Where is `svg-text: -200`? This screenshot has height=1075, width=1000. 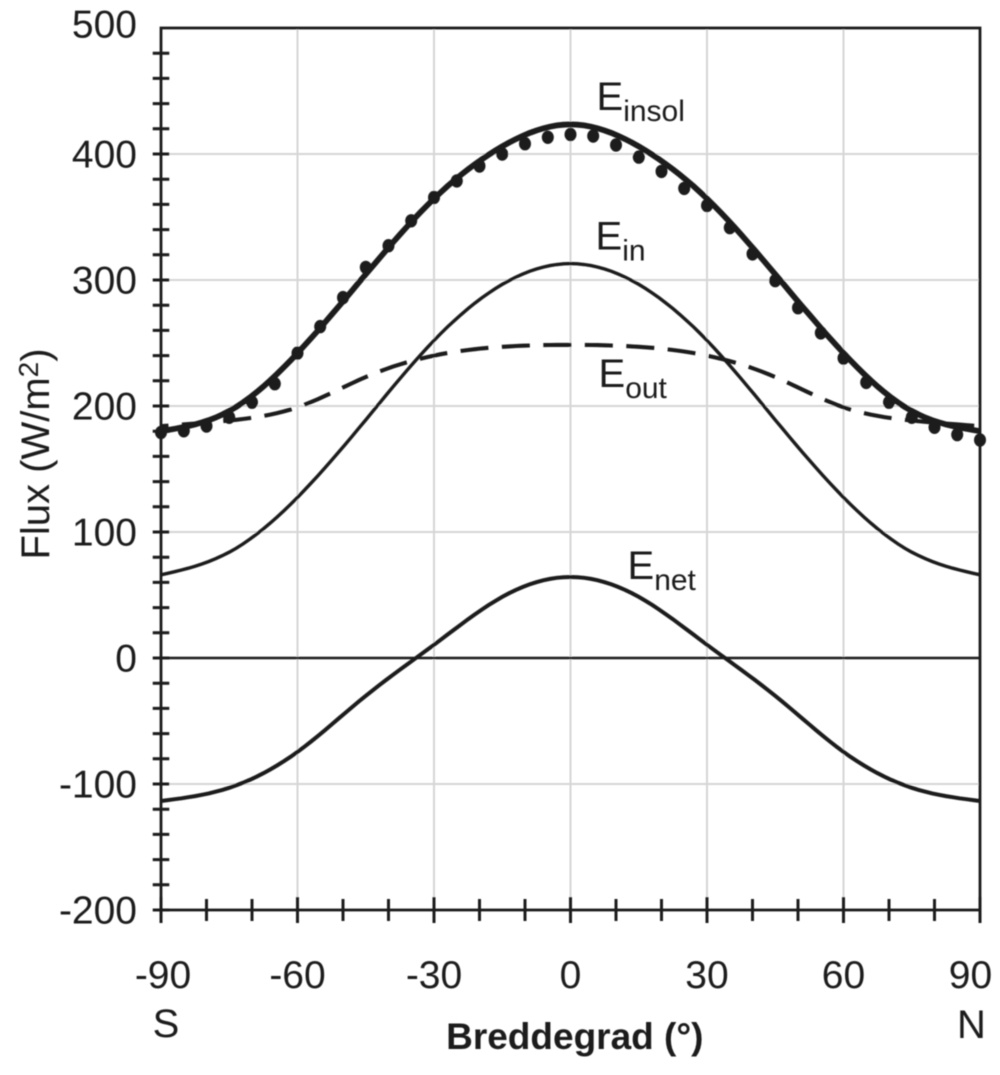
svg-text: -200 is located at coordinates (98, 911).